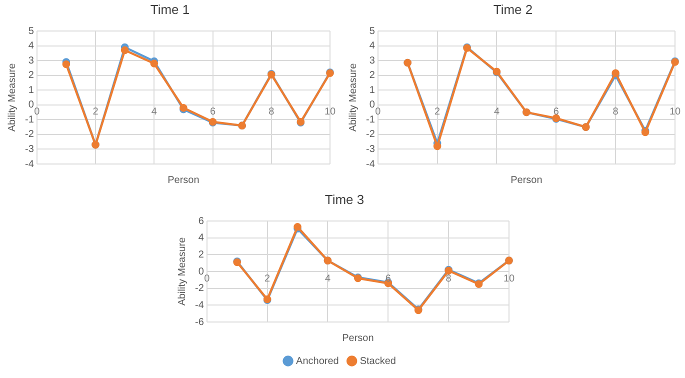  What do you see at coordinates (378, 361) in the screenshot?
I see `legend-label: Stacked` at bounding box center [378, 361].